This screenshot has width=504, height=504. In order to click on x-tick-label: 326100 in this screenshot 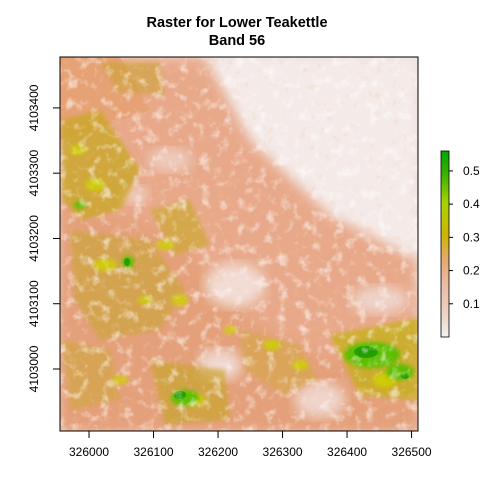, I will do `click(154, 452)`.